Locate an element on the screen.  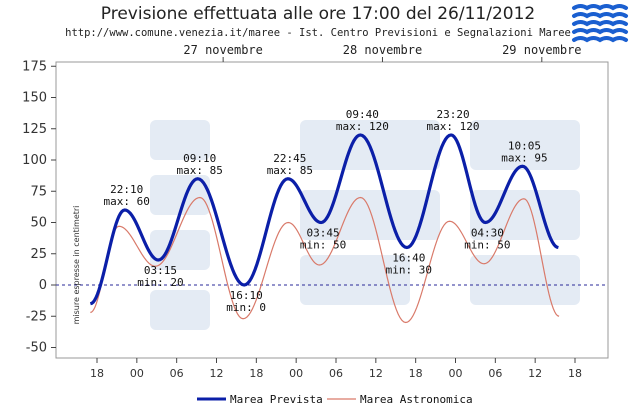
y-tick-label: 125 is located at coordinates (34, 129).